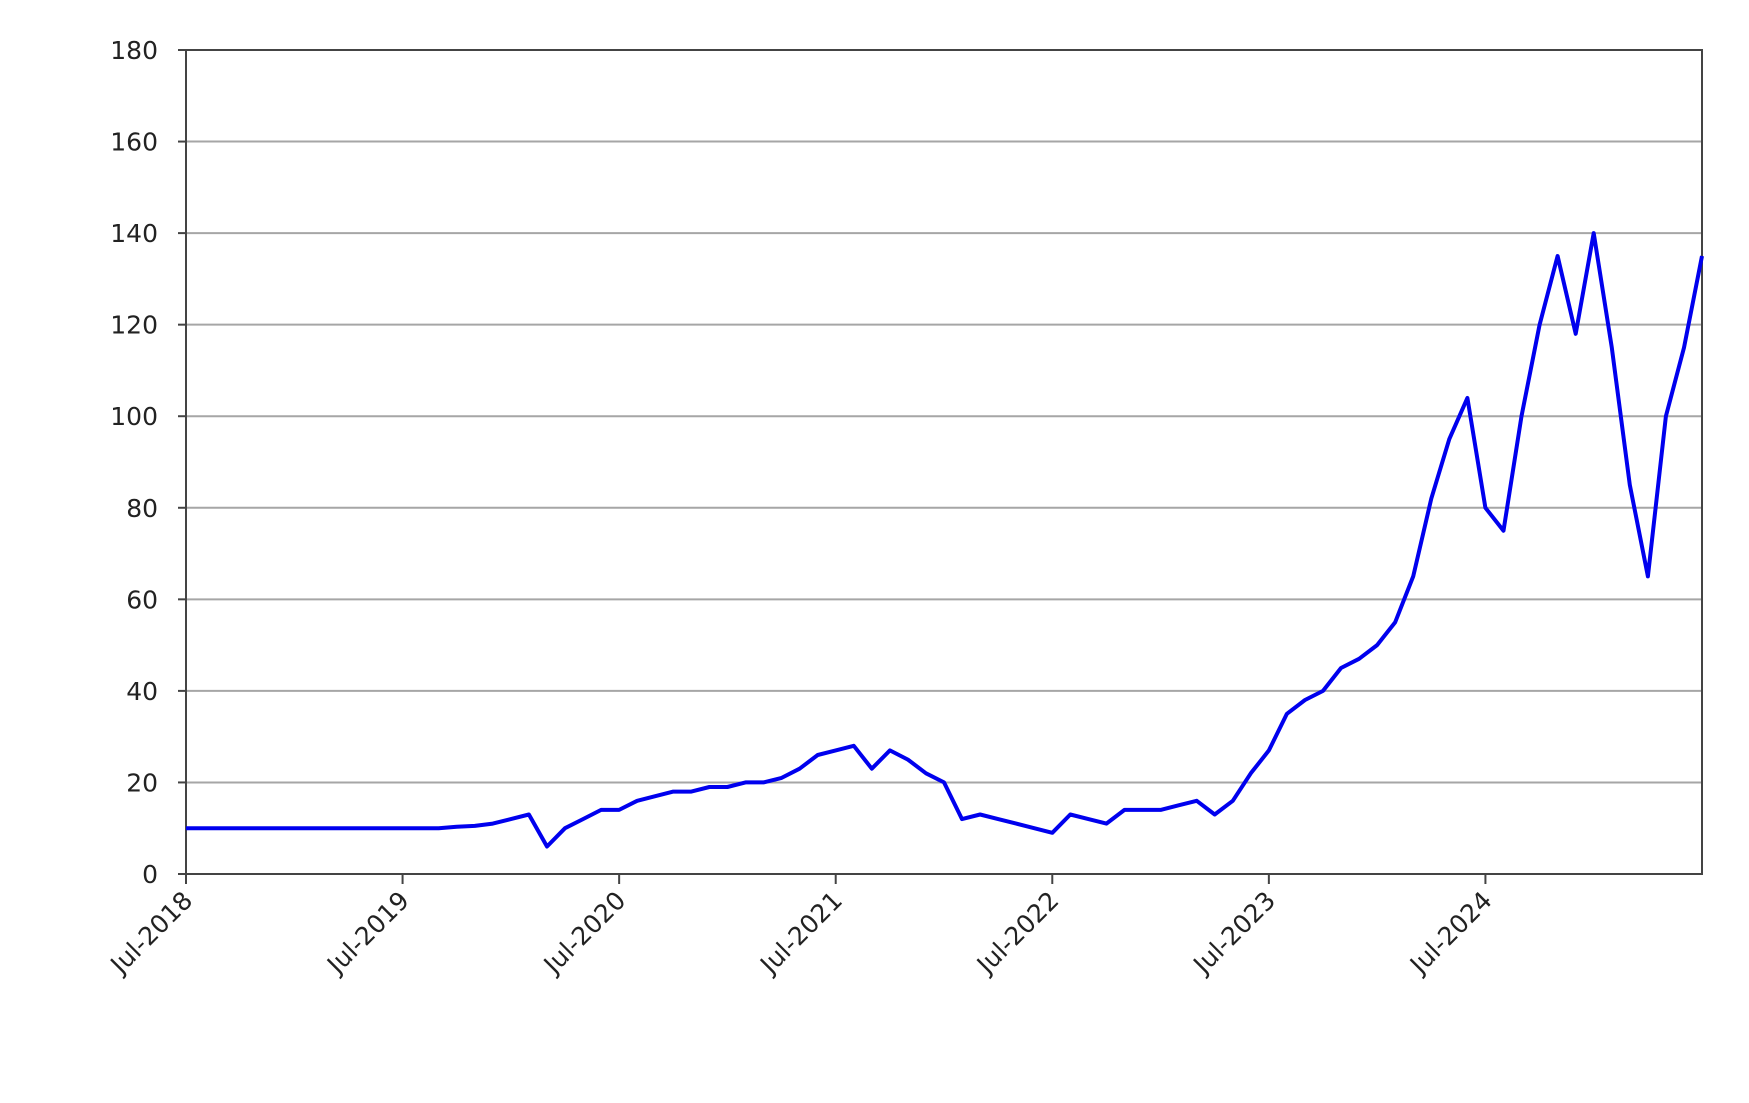 The height and width of the screenshot is (1103, 1749). Describe the element at coordinates (150, 874) in the screenshot. I see `y-tick-label: 0` at that location.